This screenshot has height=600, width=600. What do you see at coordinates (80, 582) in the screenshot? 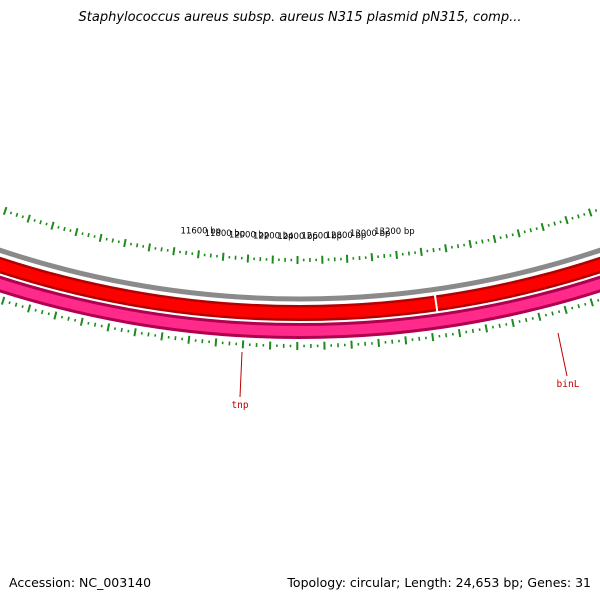
I see `accession-text: Accession: NC_003140` at bounding box center [80, 582].